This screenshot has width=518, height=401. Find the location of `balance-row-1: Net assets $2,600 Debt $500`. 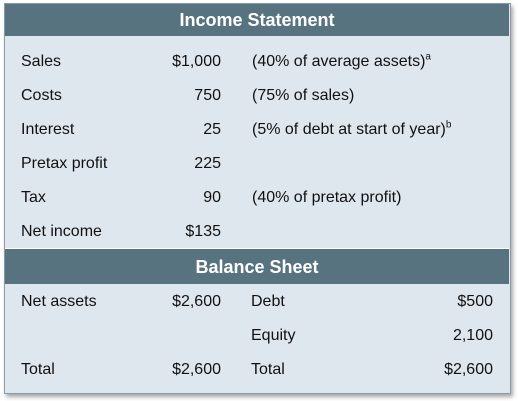

balance-row-1: Net assets $2,600 Debt $500 is located at coordinates (257, 302).